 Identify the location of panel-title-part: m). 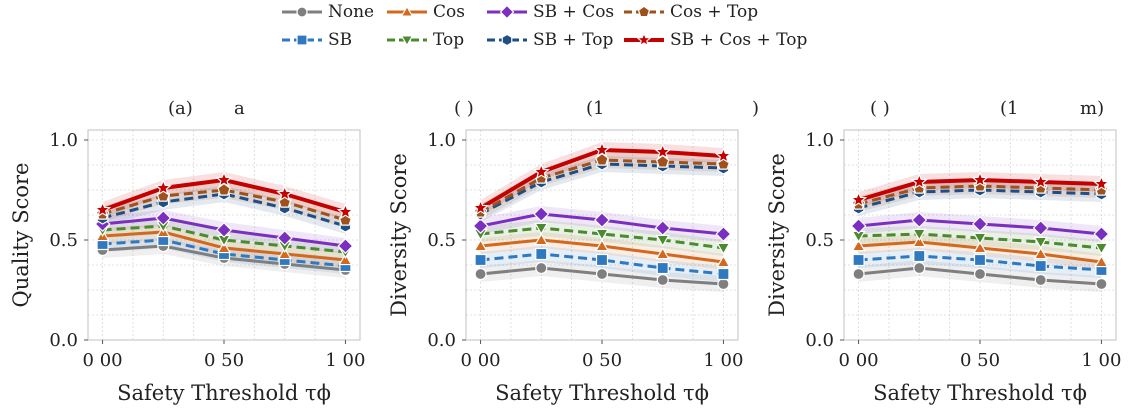
(1092, 108).